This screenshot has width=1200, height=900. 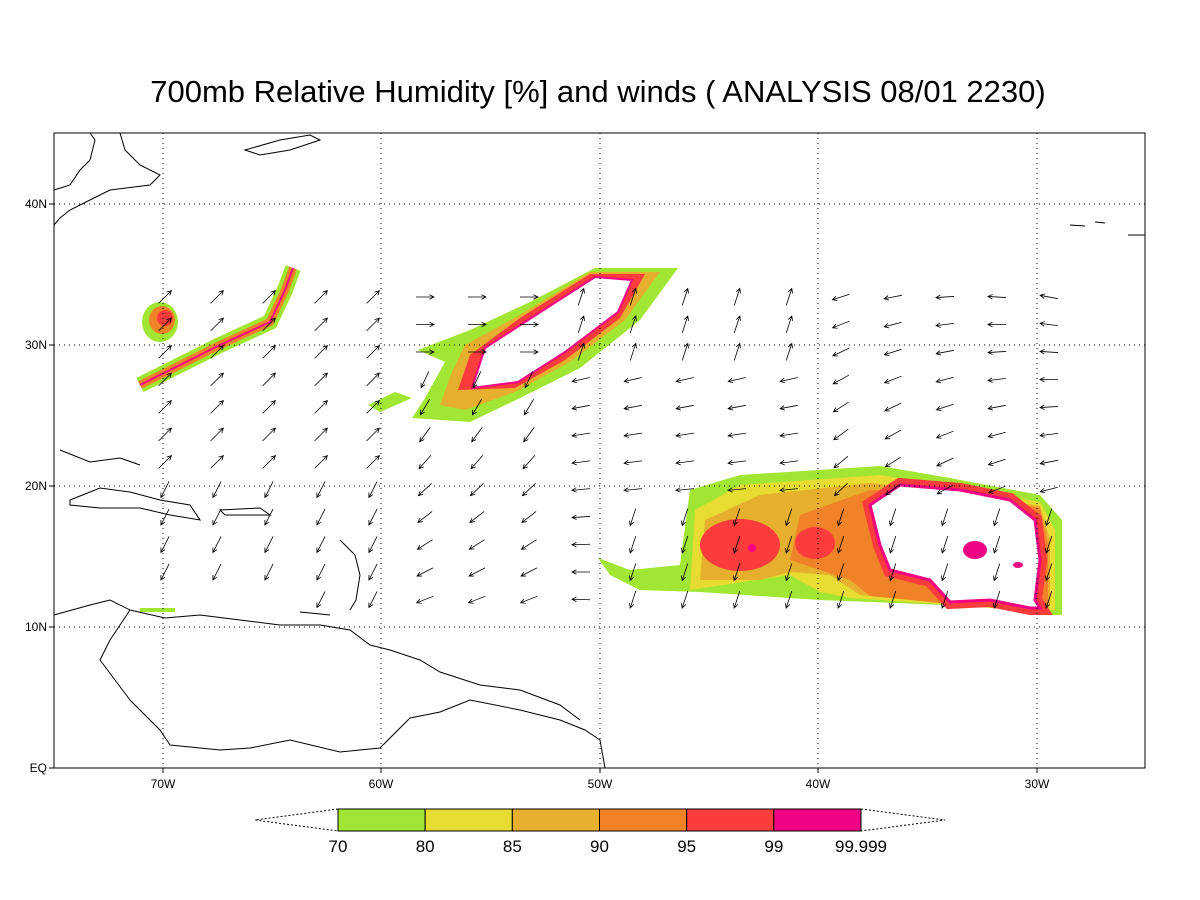 What do you see at coordinates (552, 332) in the screenshot?
I see `rh-core` at bounding box center [552, 332].